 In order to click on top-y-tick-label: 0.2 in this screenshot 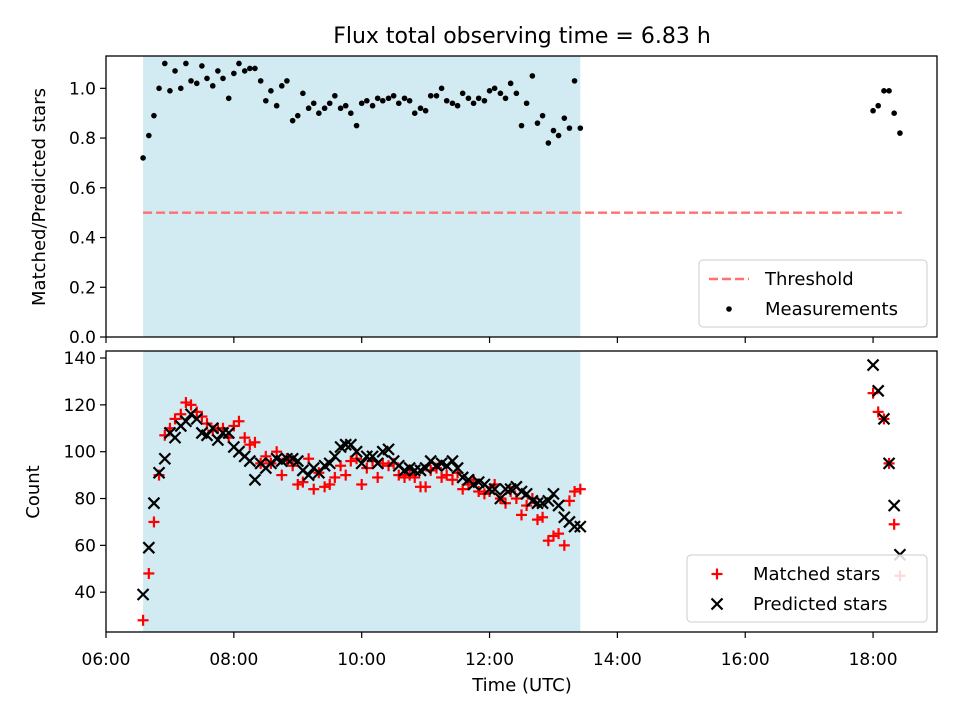, I will do `click(82, 288)`.